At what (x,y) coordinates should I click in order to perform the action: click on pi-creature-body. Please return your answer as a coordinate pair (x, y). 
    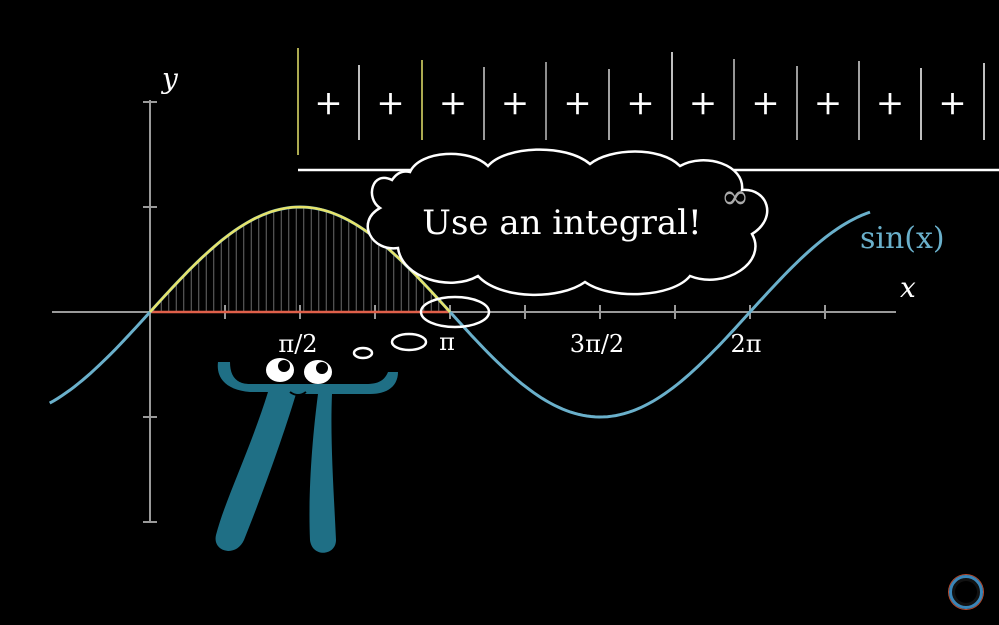
    Looking at the image, I should click on (306, 457).